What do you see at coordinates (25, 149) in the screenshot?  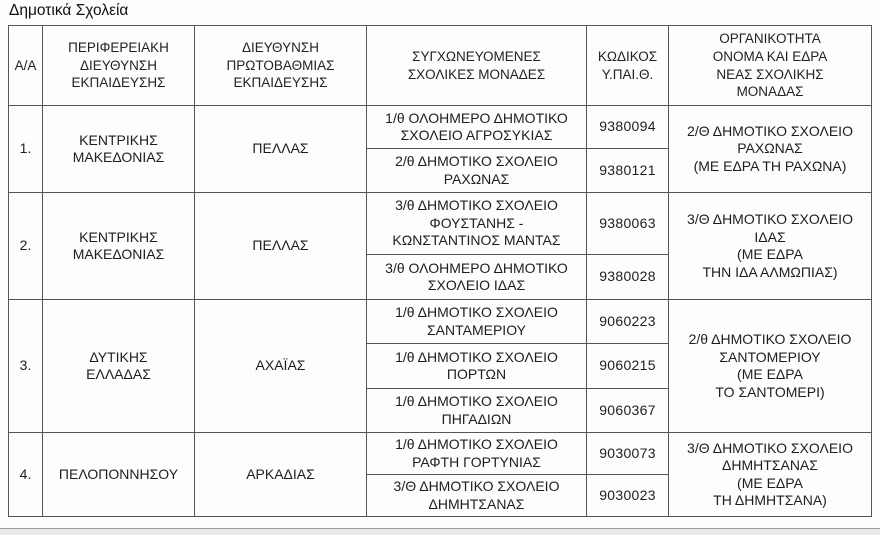 I see `row-number-cell: 1.` at bounding box center [25, 149].